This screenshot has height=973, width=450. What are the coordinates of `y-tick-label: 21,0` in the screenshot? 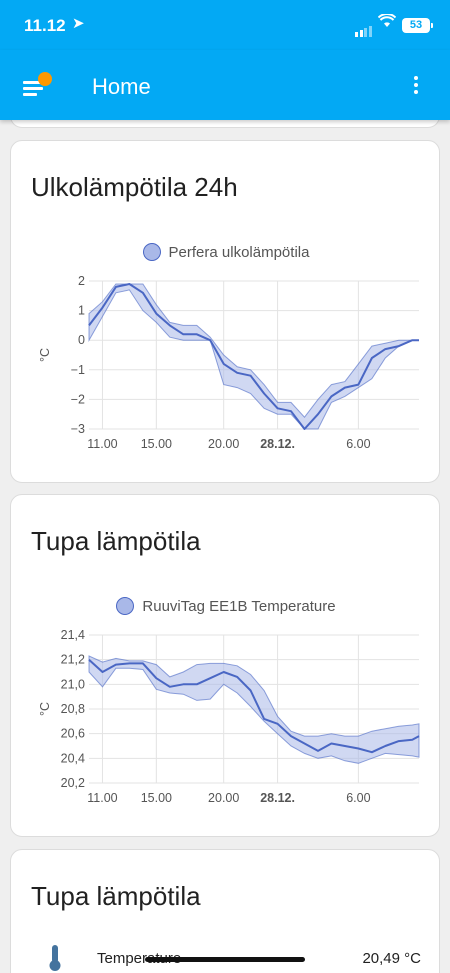 It's located at (73, 684).